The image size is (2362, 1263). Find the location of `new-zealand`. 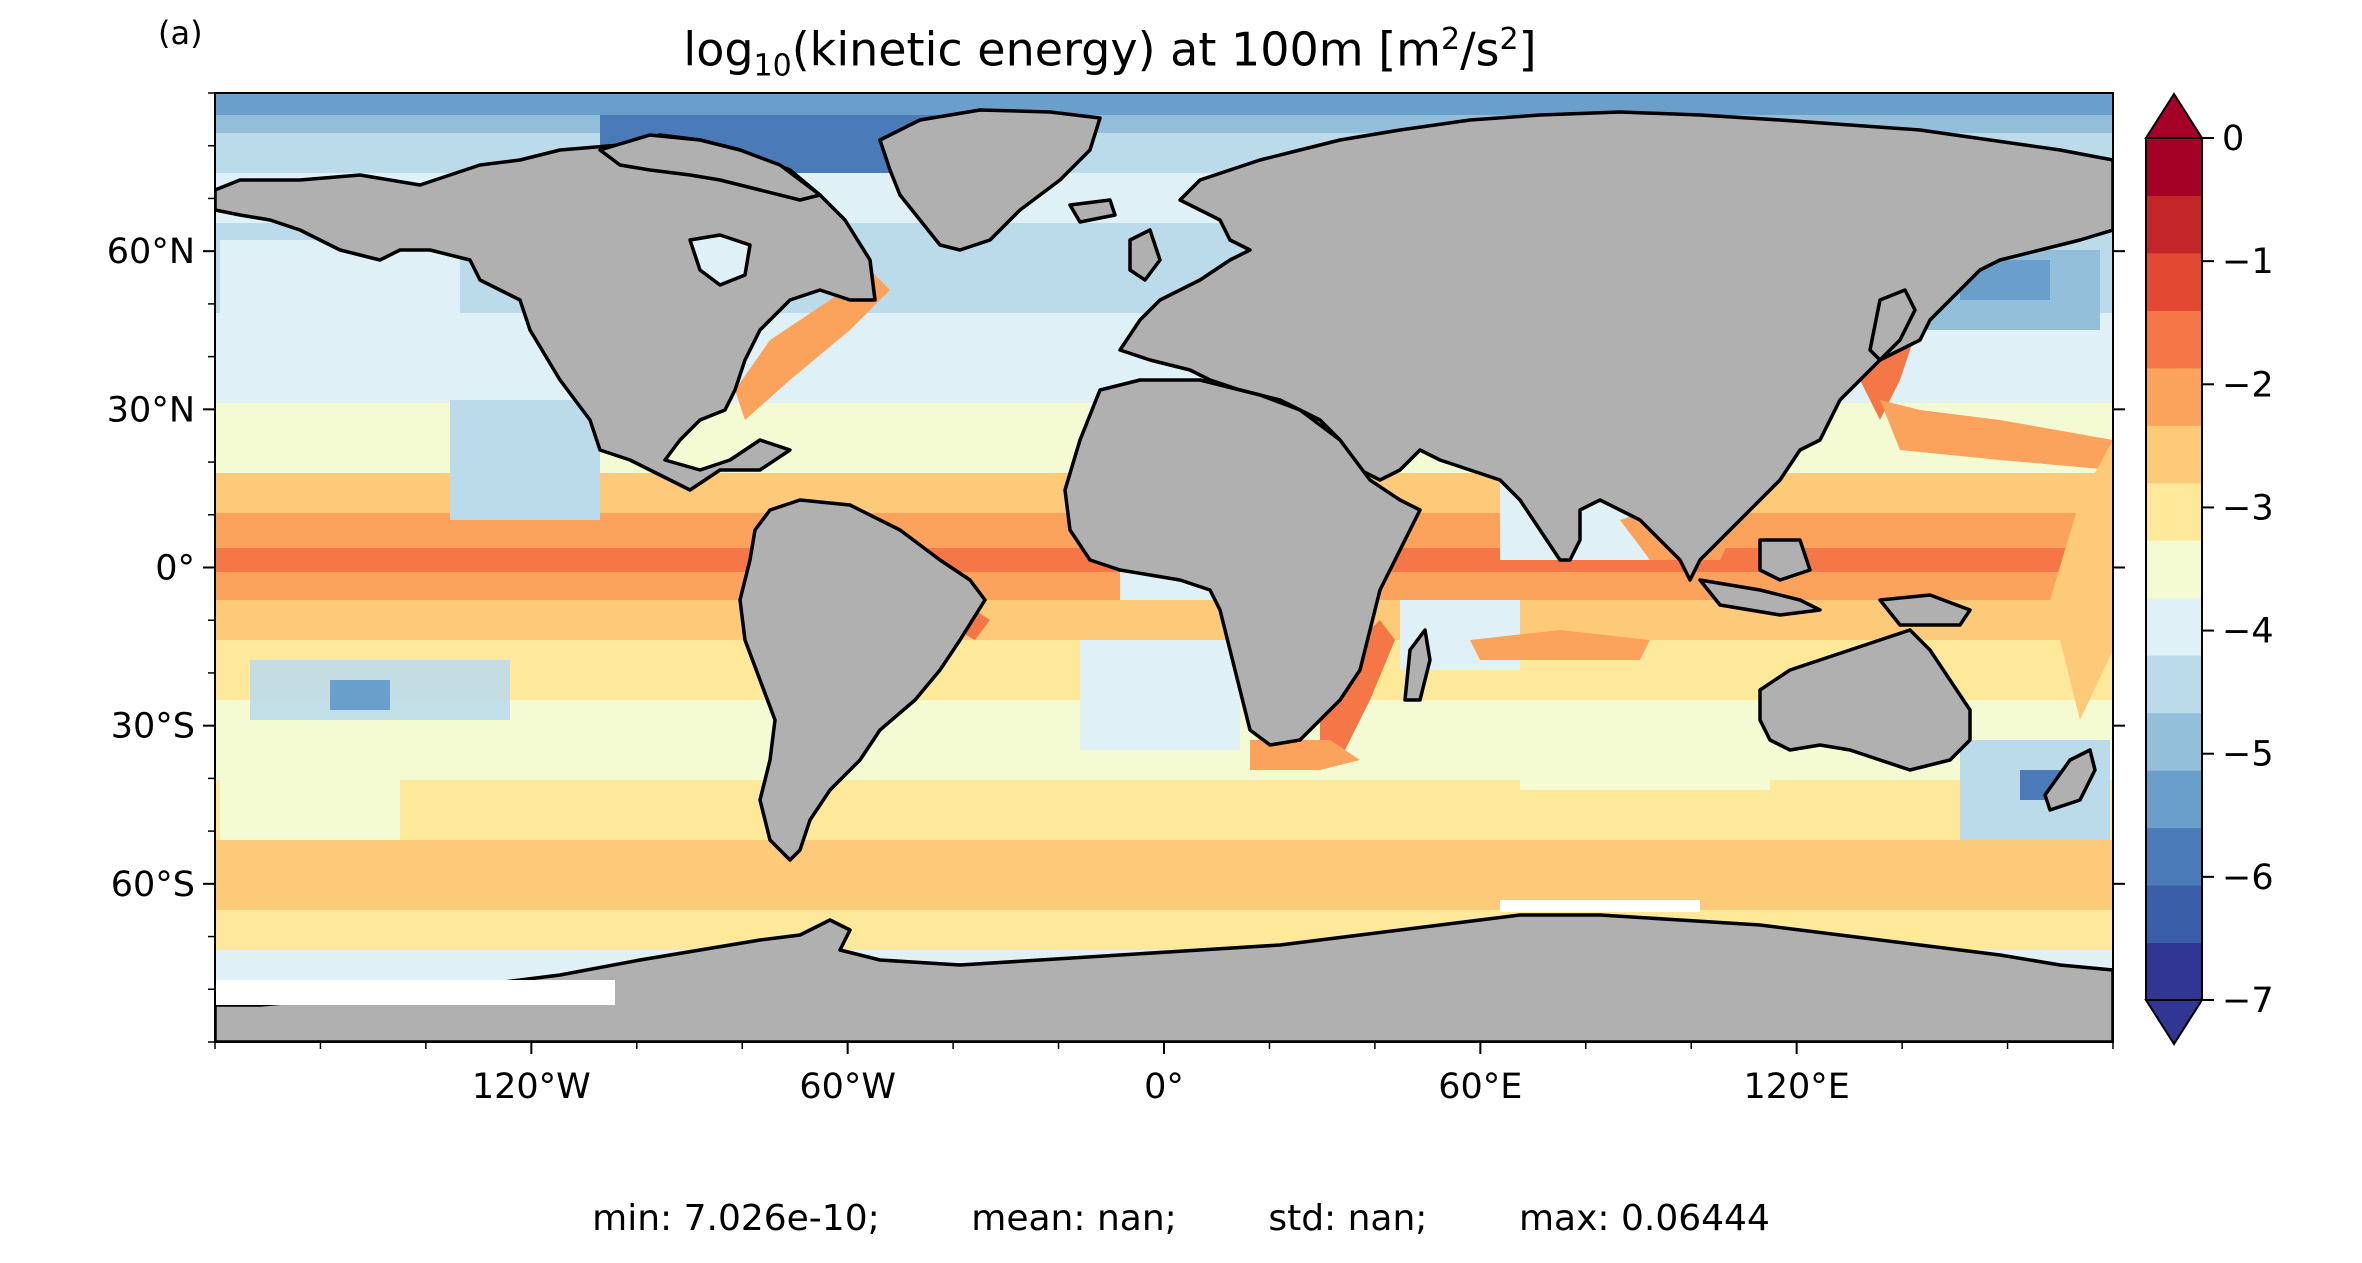

new-zealand is located at coordinates (2070, 780).